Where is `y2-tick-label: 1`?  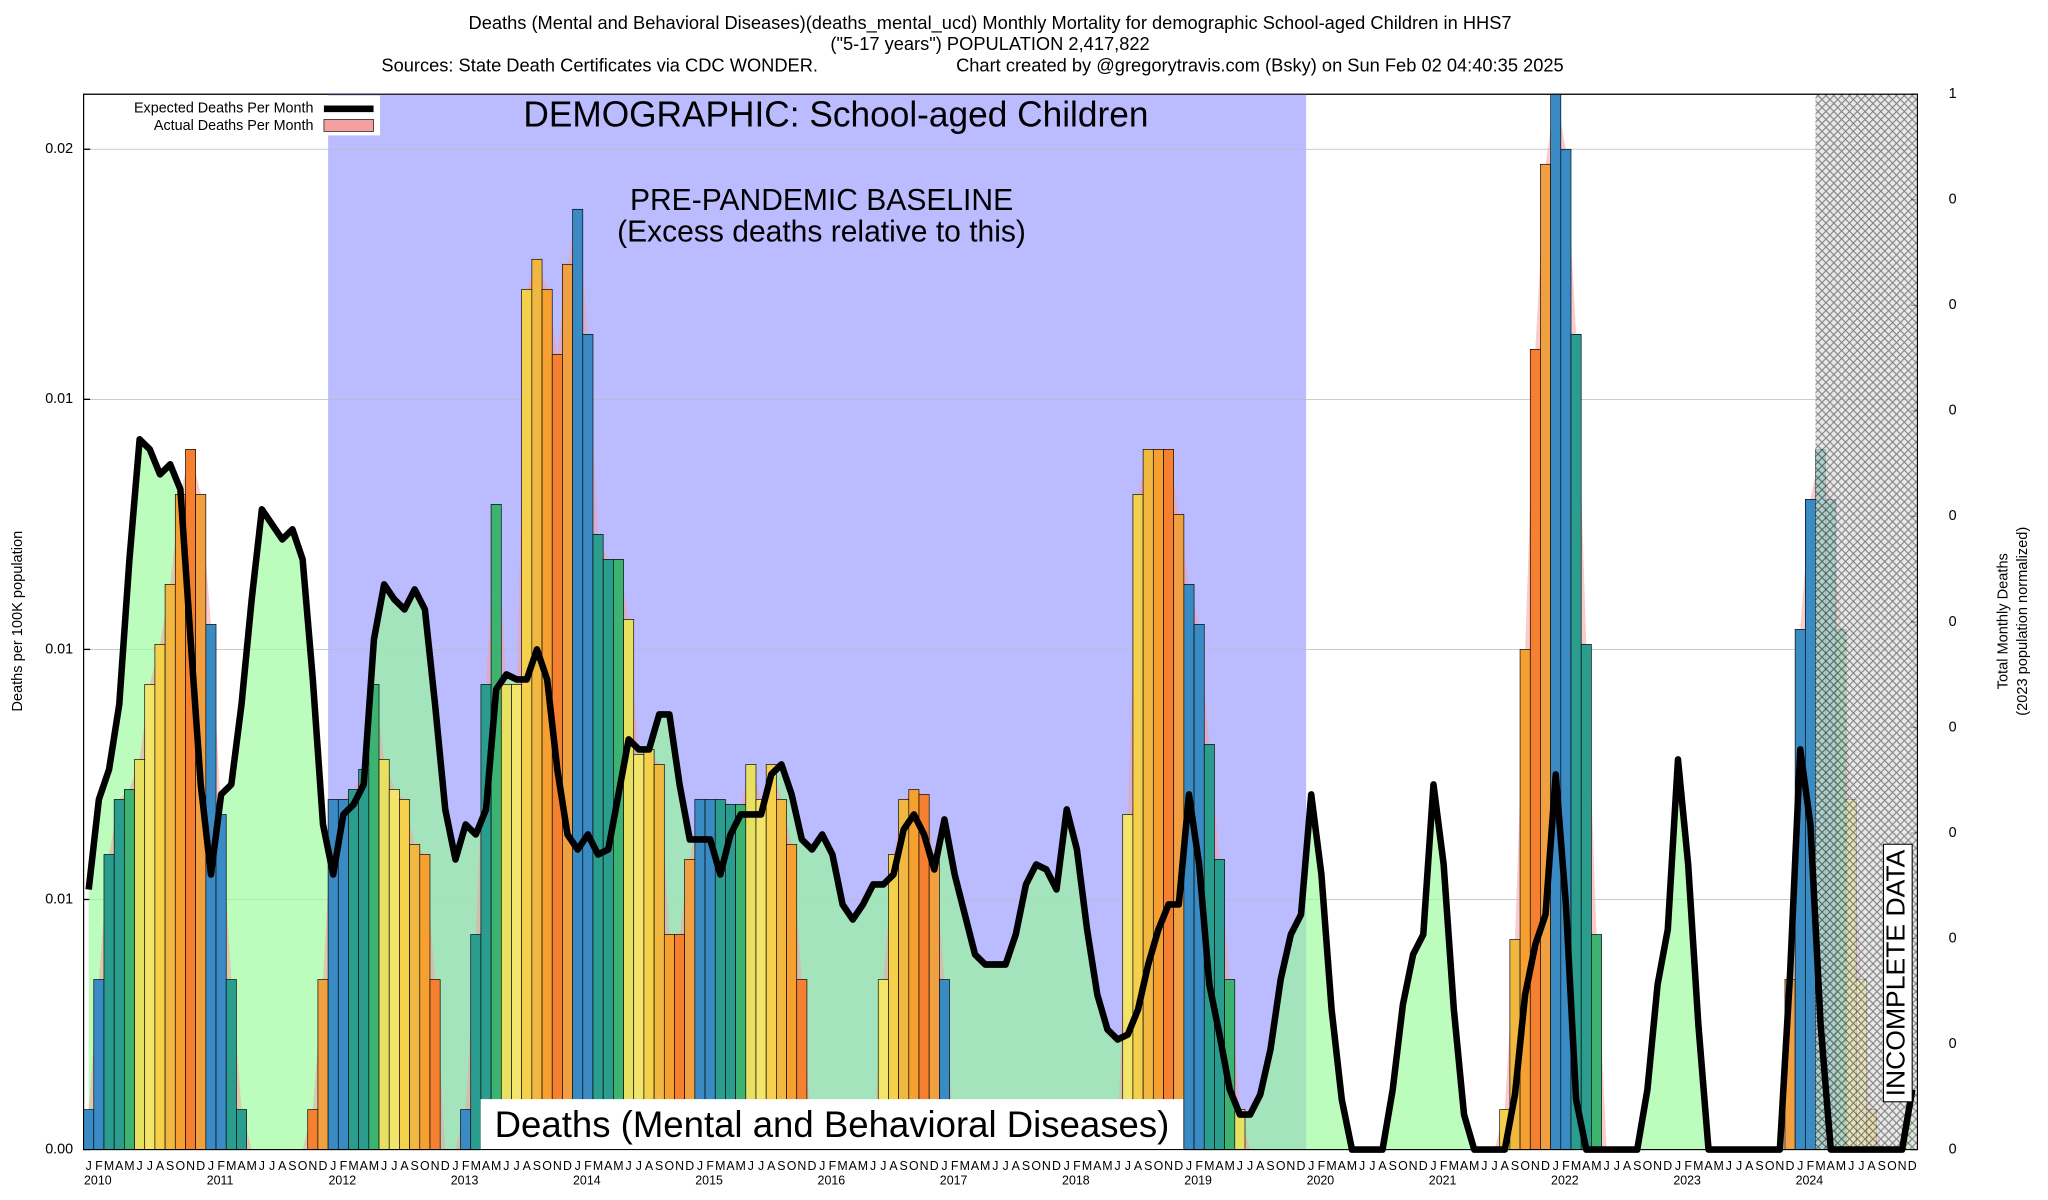
y2-tick-label: 1 is located at coordinates (1953, 94).